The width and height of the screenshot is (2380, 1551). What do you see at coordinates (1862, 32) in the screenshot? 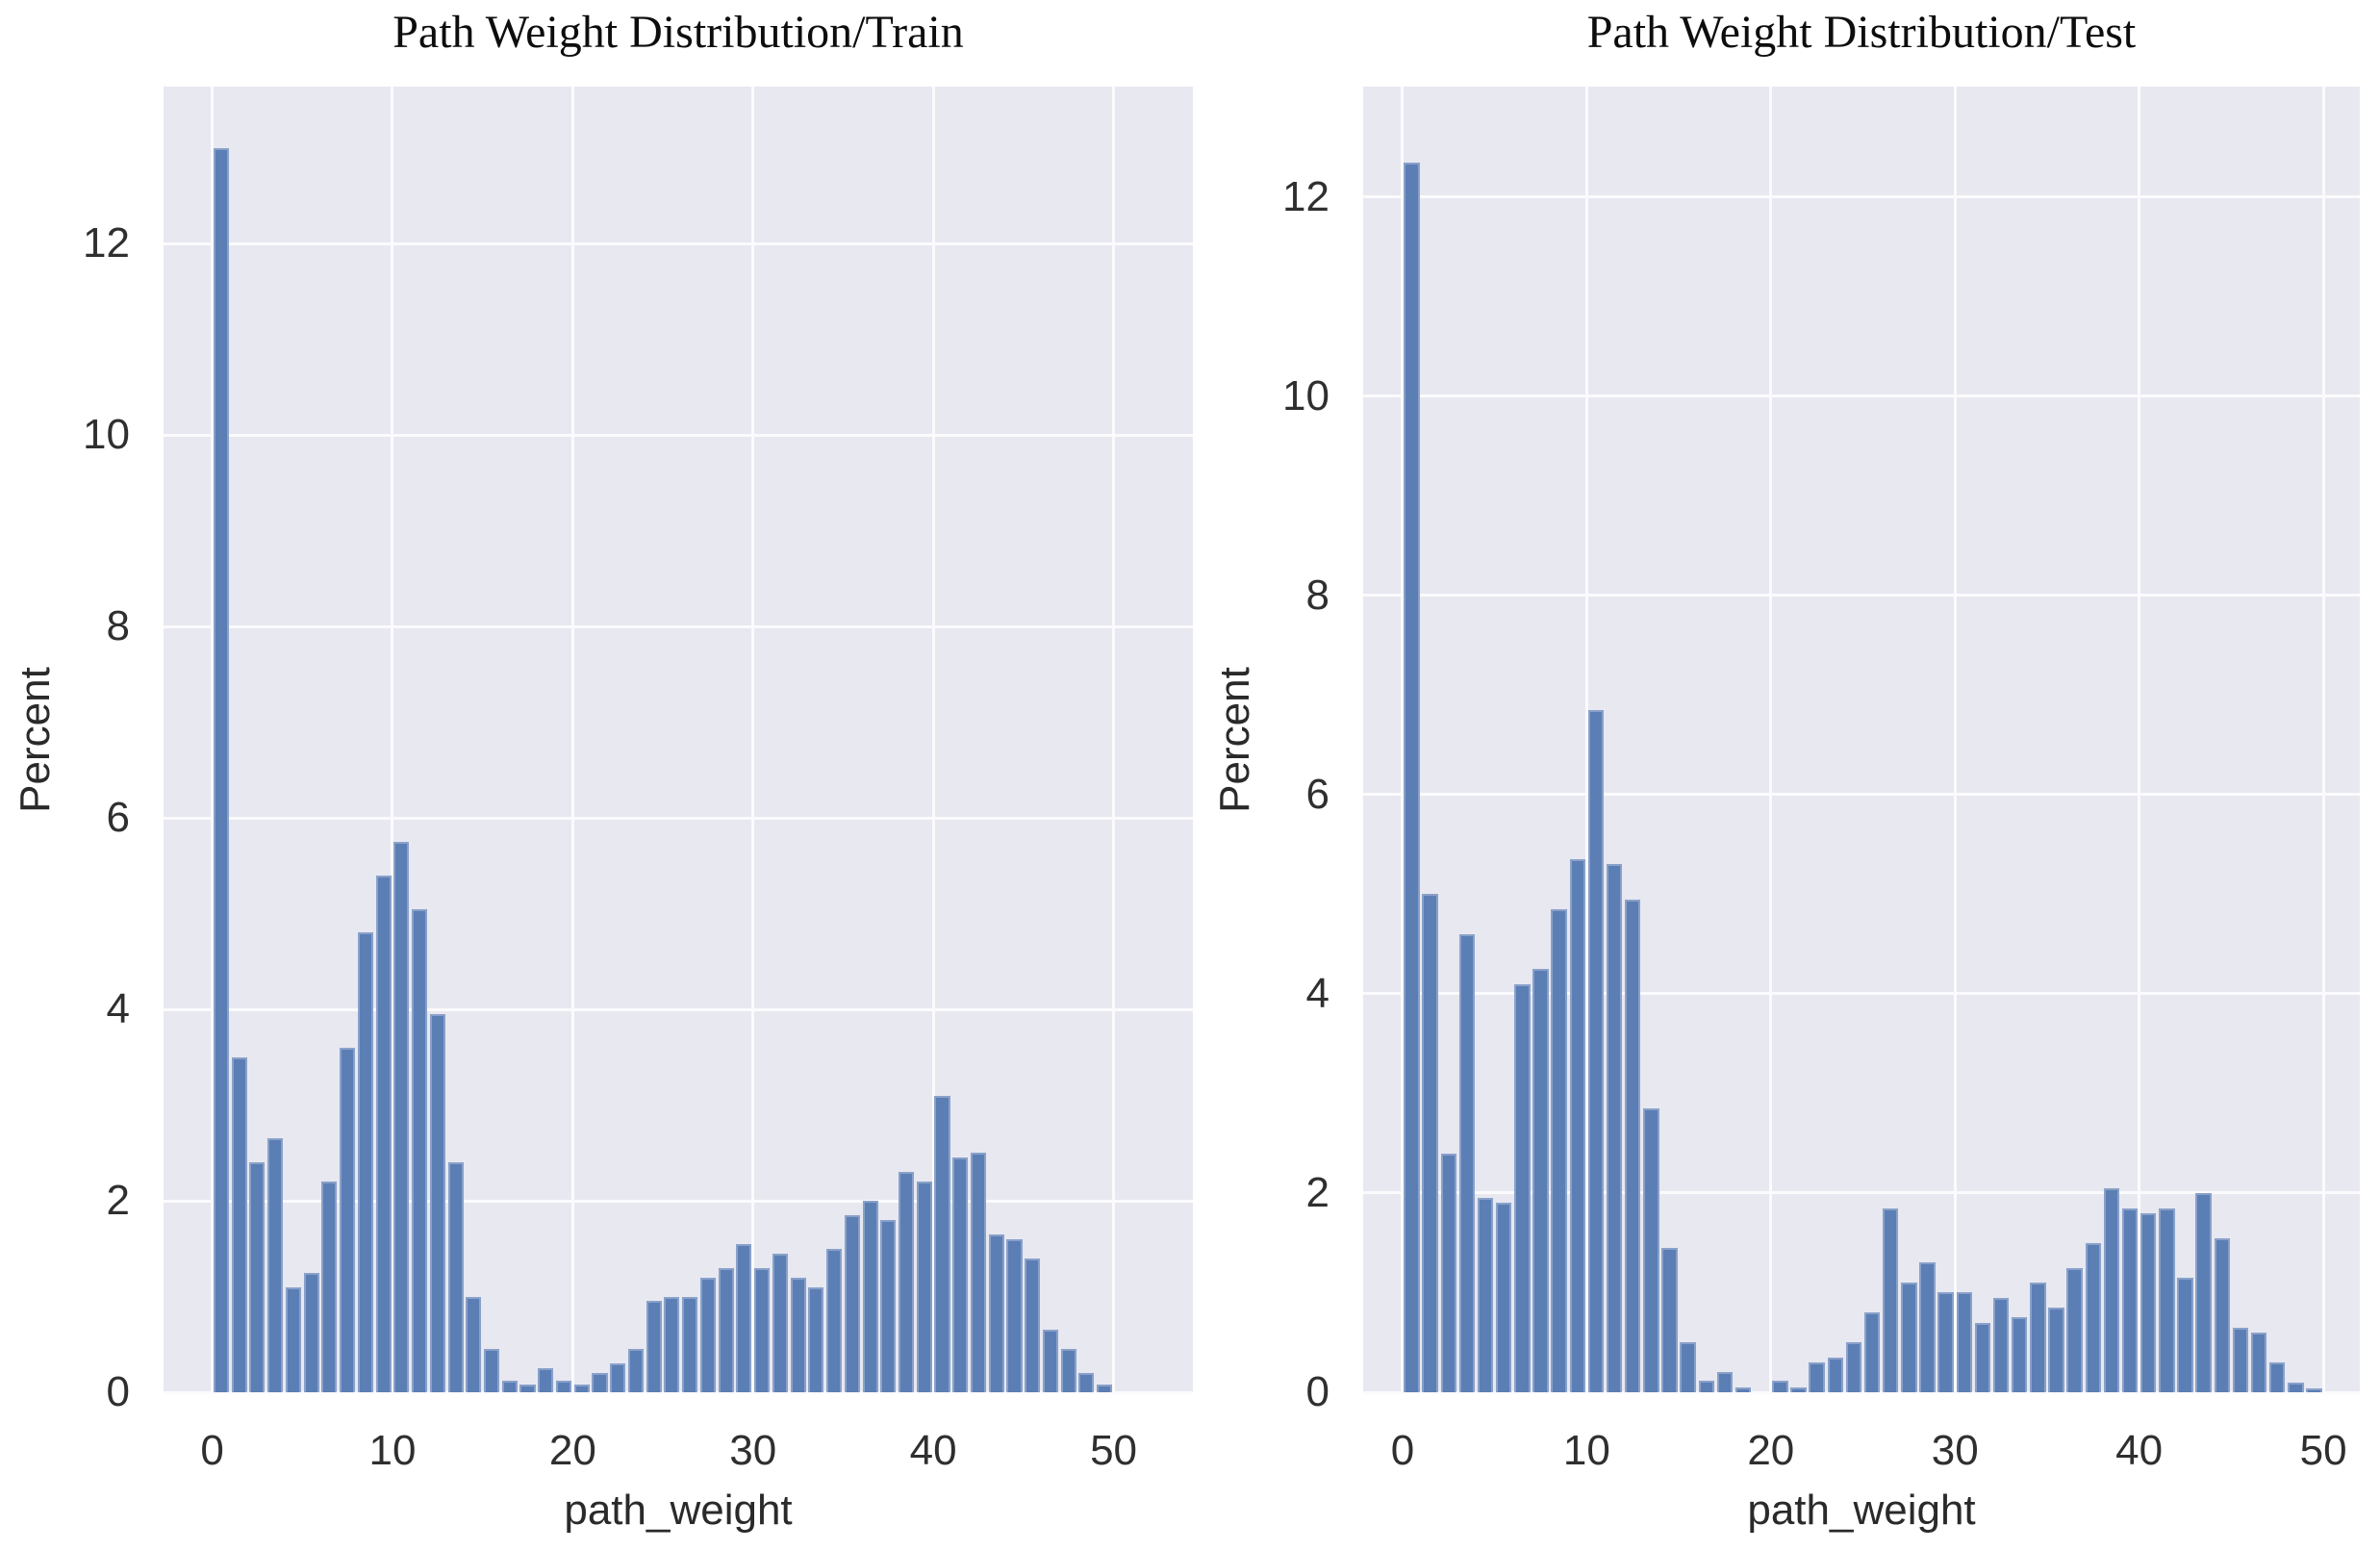
I see `chart-title: Path Weight Distribution/Test` at bounding box center [1862, 32].